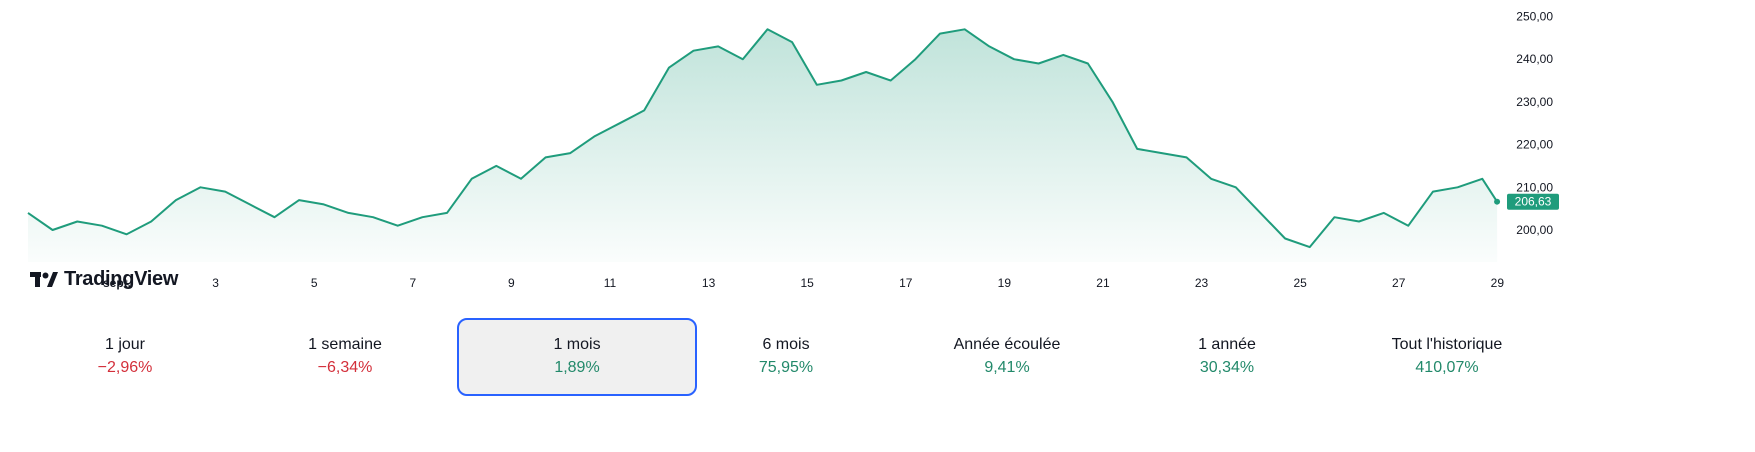  I want to click on current-price-badge-bg, so click(1533, 201).